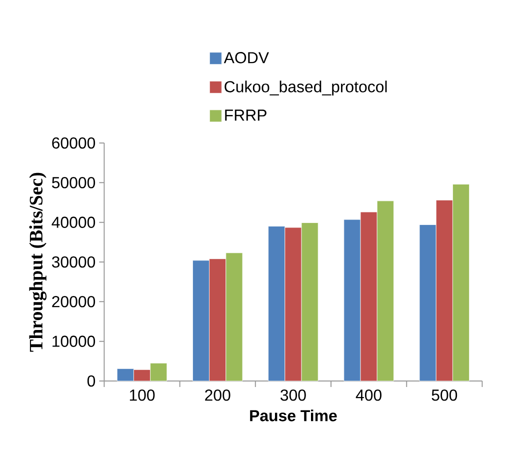  I want to click on y-tick-label: 50000, so click(74, 182).